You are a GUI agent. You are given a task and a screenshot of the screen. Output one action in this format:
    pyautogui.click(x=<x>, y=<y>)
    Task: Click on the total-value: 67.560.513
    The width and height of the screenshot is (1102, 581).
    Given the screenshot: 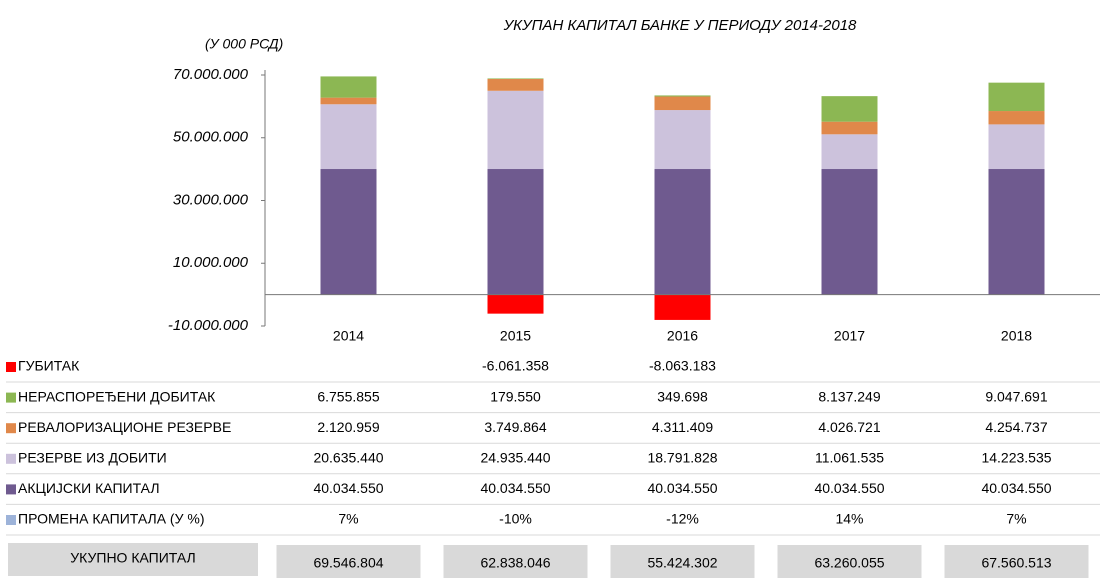 What is the action you would take?
    pyautogui.click(x=1016, y=563)
    